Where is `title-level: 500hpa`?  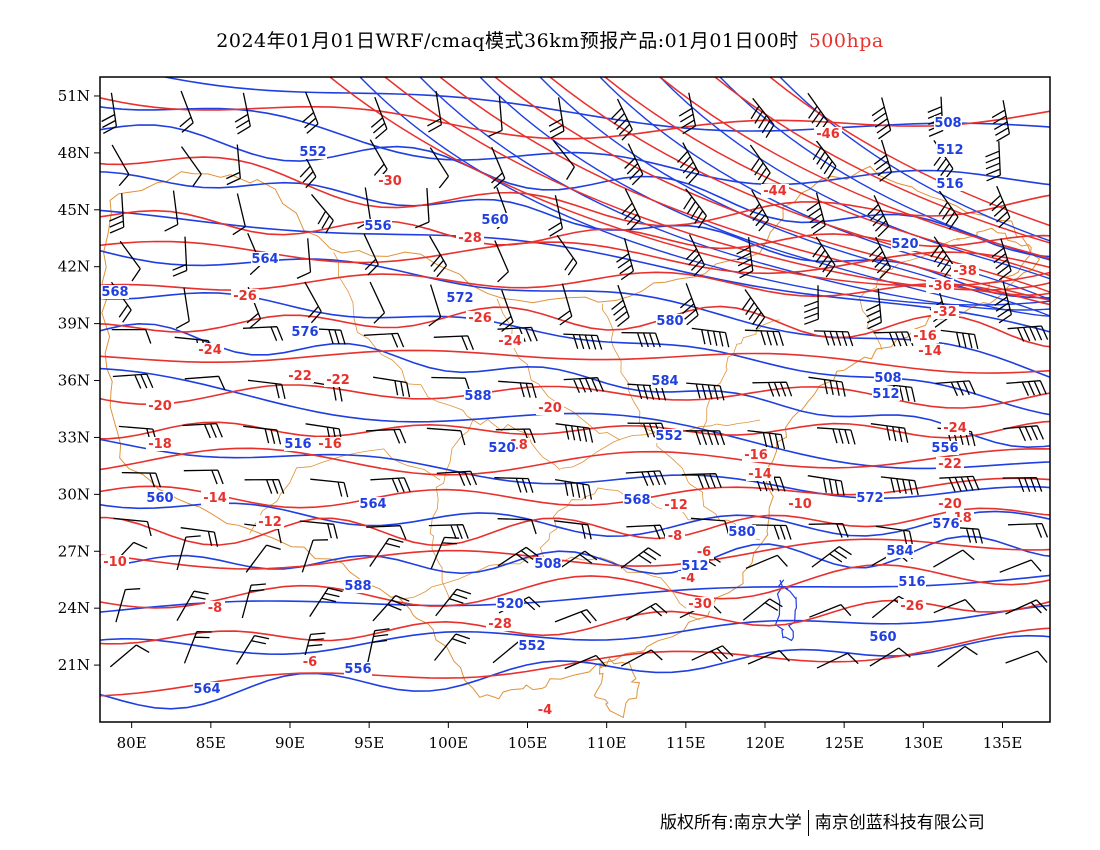 title-level: 500hpa is located at coordinates (846, 41).